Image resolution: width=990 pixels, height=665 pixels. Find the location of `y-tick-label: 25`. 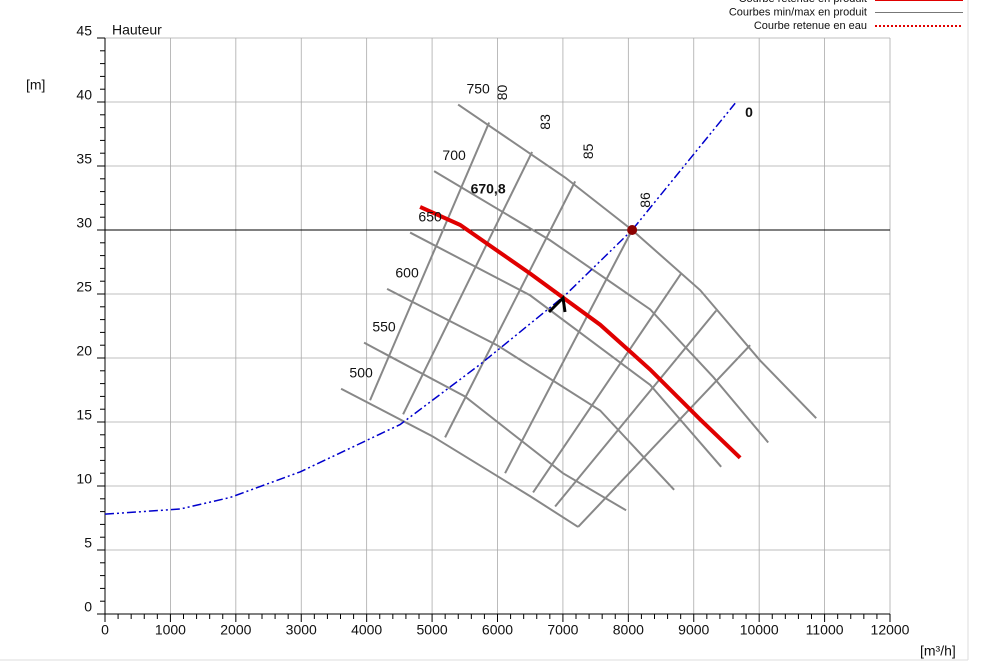

y-tick-label: 25 is located at coordinates (84, 287).